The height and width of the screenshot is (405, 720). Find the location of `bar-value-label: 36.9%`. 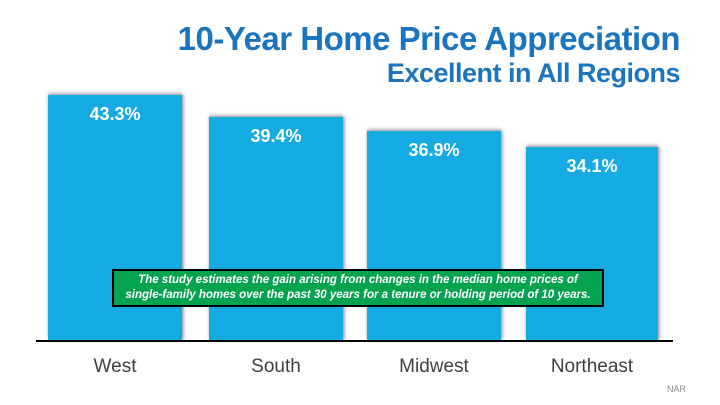

bar-value-label: 36.9% is located at coordinates (434, 150).